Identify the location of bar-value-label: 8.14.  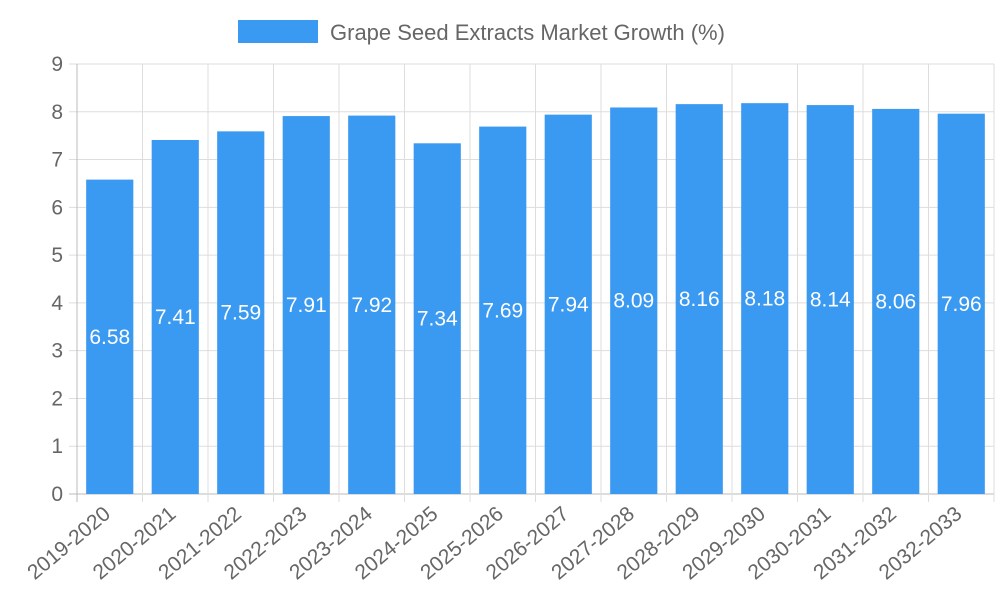
(830, 300).